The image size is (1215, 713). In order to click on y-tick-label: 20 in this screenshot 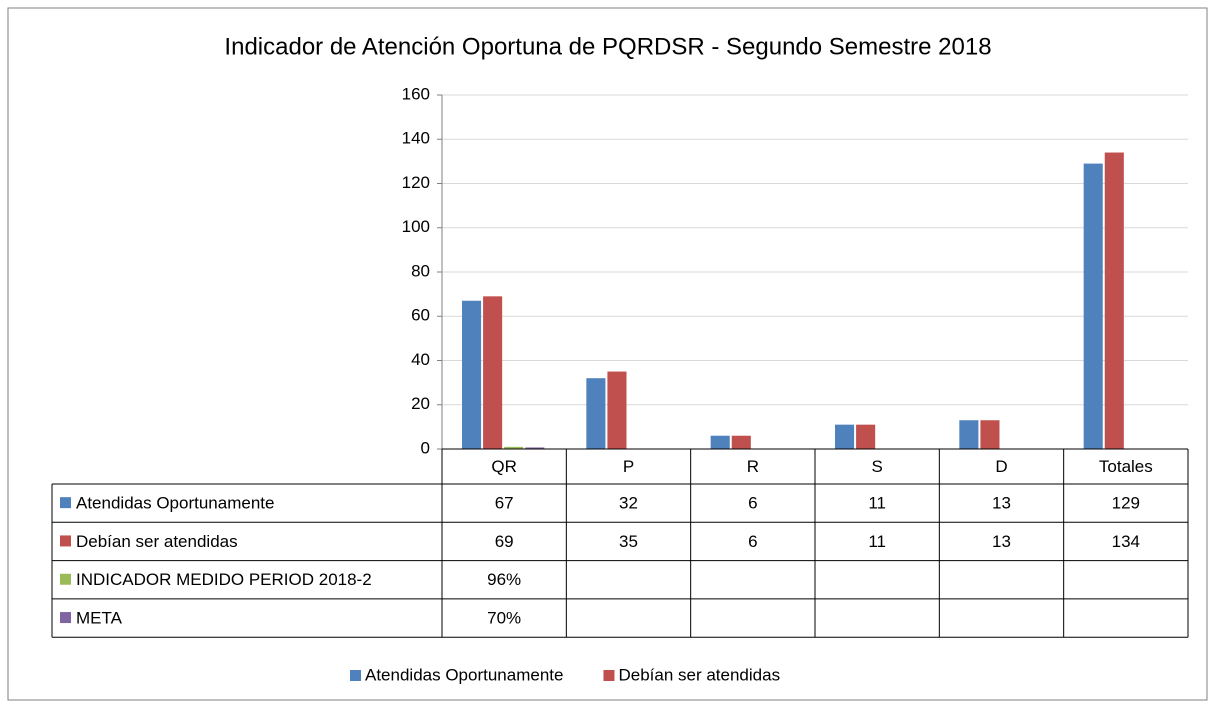, I will do `click(420, 403)`.